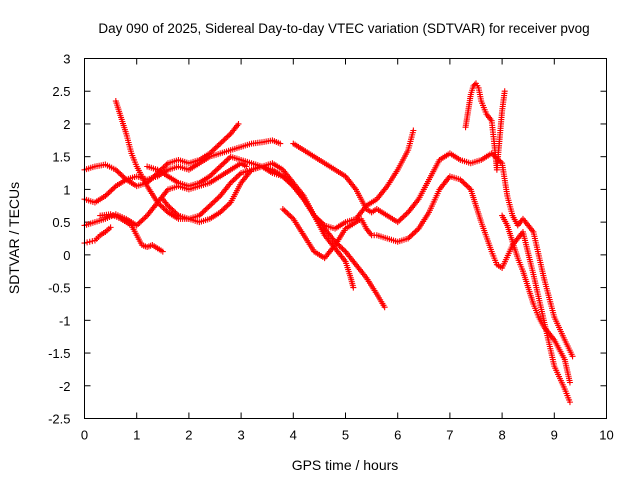  What do you see at coordinates (66, 189) in the screenshot?
I see `y-tick-label: 1` at bounding box center [66, 189].